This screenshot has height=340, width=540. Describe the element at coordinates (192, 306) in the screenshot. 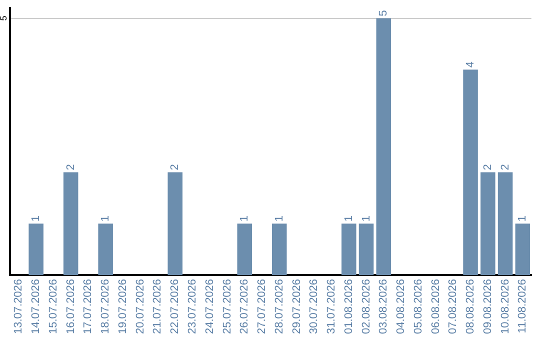

I see `x-tick-label: 23.07.2026` at that location.